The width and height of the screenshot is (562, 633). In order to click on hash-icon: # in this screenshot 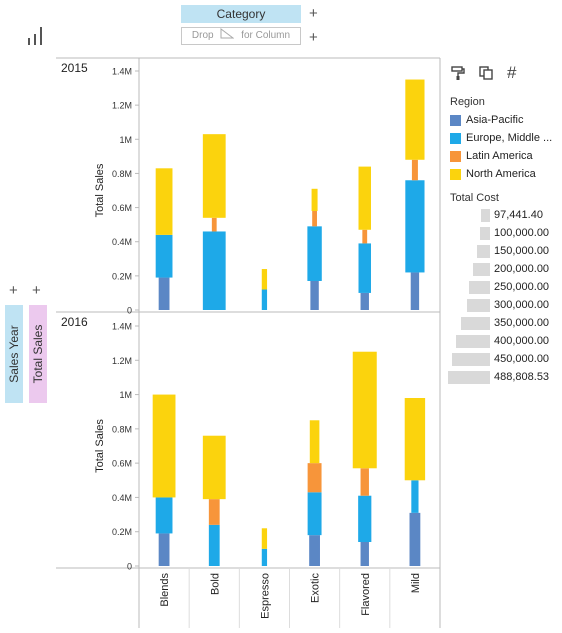, I will do `click(512, 72)`.